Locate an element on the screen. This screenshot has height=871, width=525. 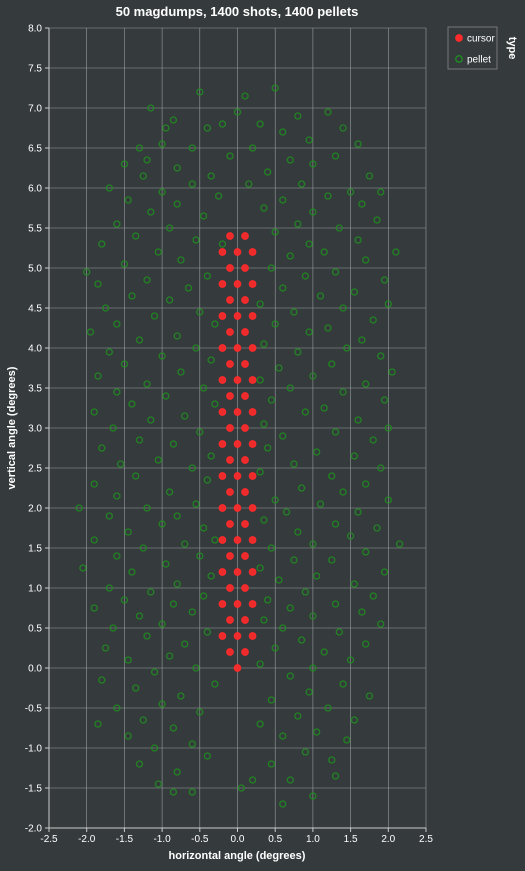
x-tick-label: -2.5 is located at coordinates (49, 839).